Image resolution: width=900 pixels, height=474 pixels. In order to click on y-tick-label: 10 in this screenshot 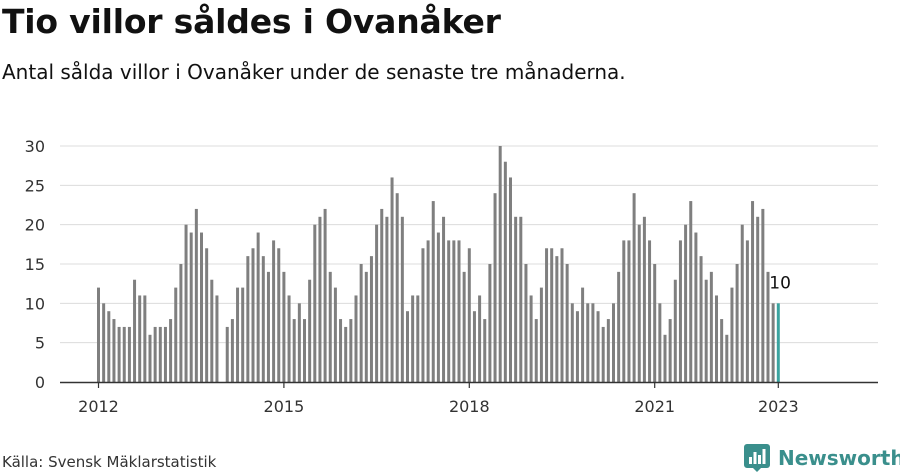, I will do `click(35, 303)`.